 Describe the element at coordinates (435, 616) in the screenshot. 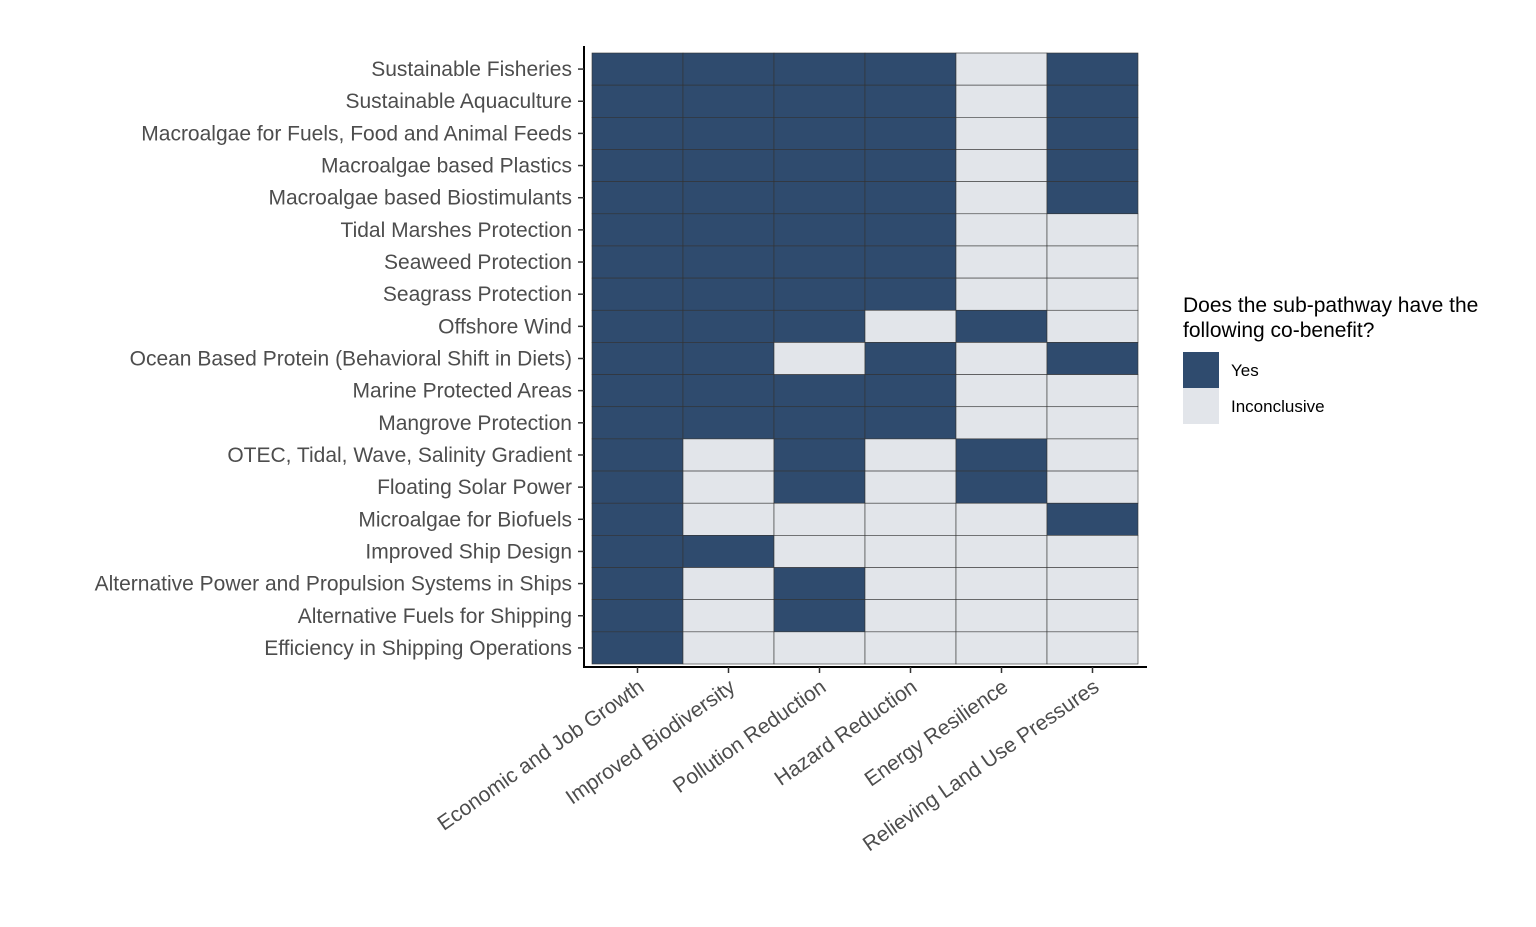

I see `y-tick-label: Alternative Fuels for Shipping` at that location.